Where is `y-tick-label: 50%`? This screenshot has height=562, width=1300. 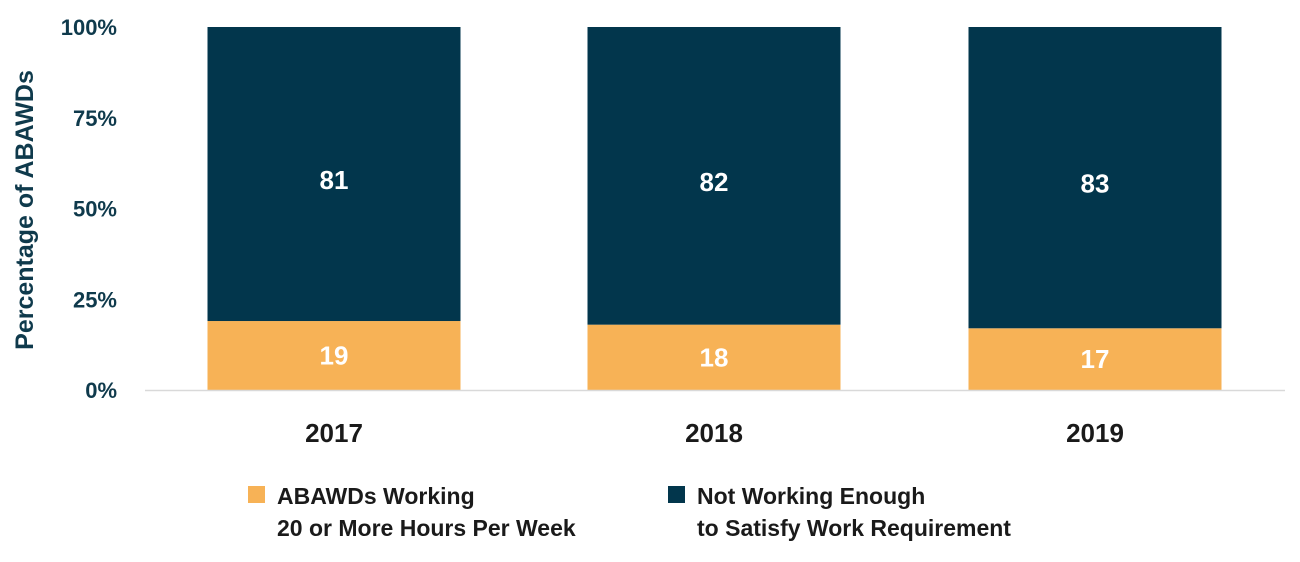 y-tick-label: 50% is located at coordinates (95, 209).